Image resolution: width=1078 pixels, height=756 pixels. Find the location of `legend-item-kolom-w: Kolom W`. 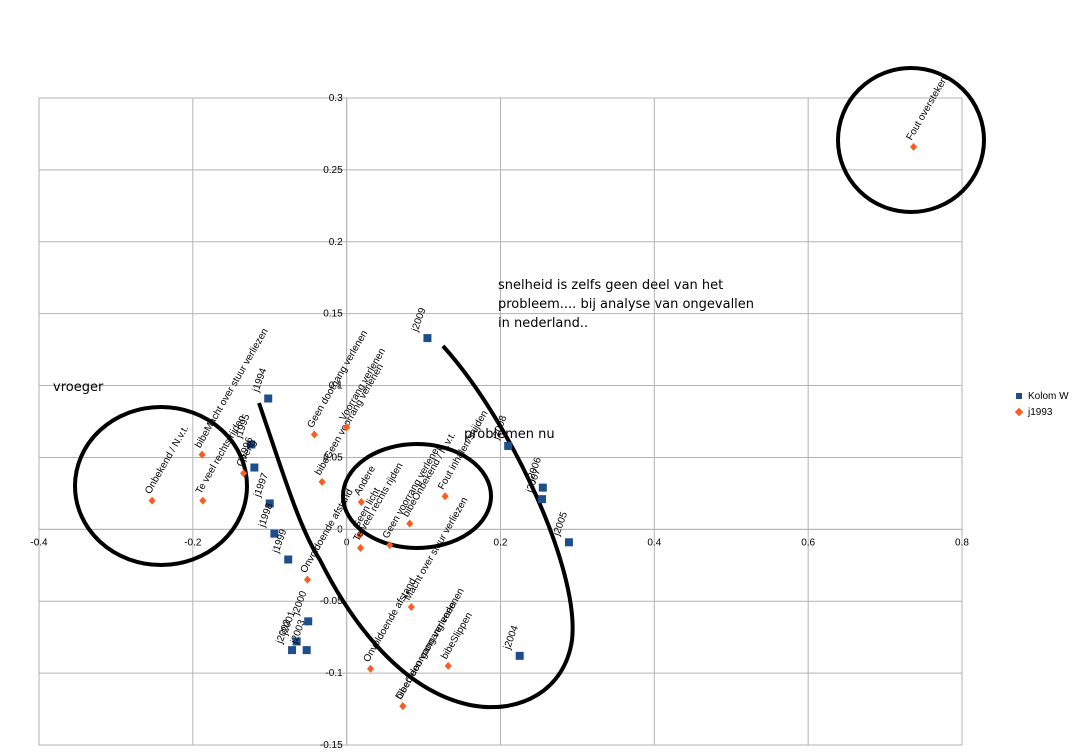

legend-item-kolom-w: Kolom W is located at coordinates (1041, 396).